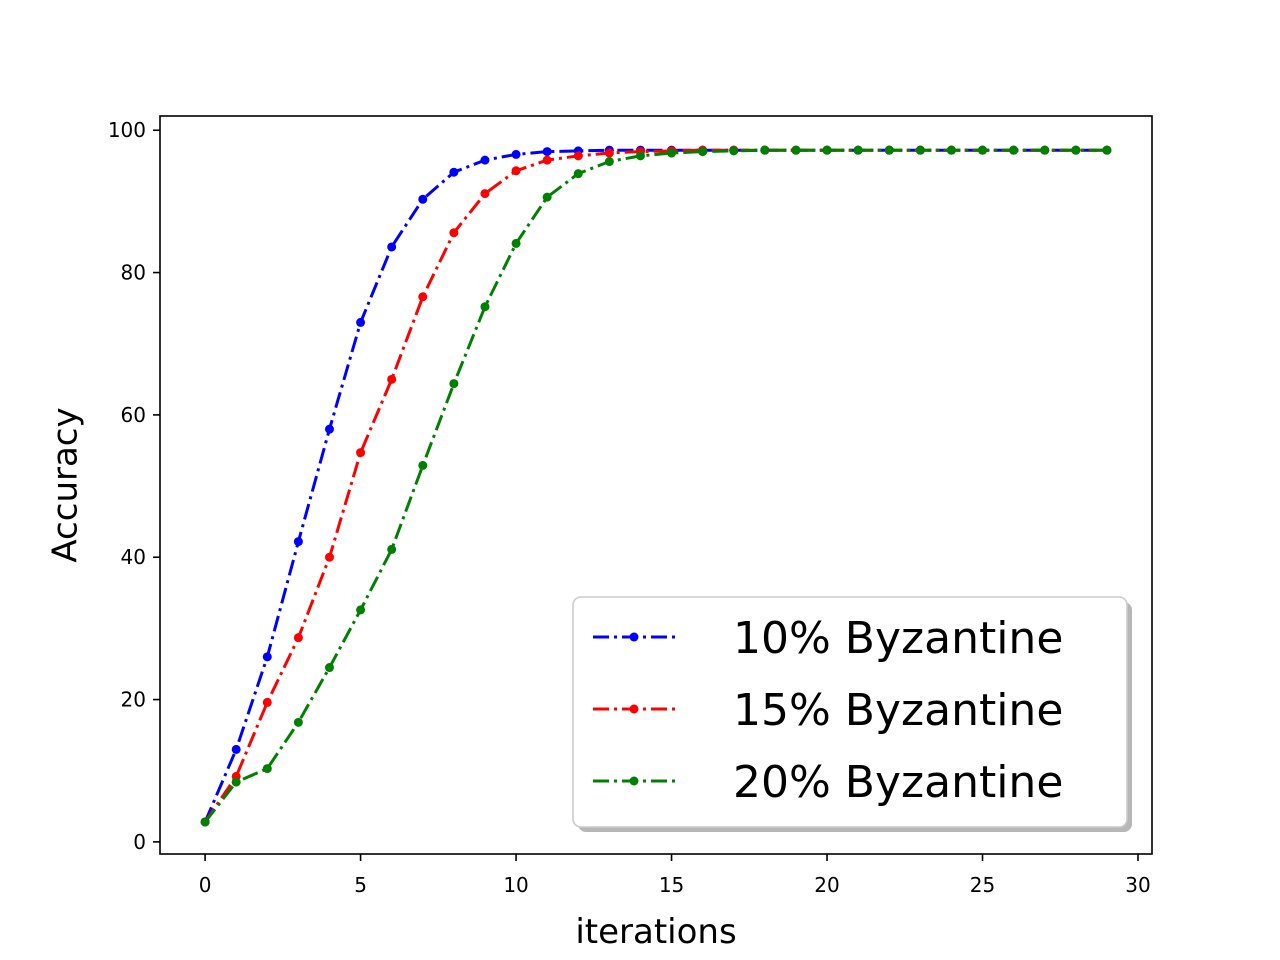 This screenshot has height=960, width=1280. What do you see at coordinates (898, 782) in the screenshot?
I see `legend-label: 20% Byzantine` at bounding box center [898, 782].